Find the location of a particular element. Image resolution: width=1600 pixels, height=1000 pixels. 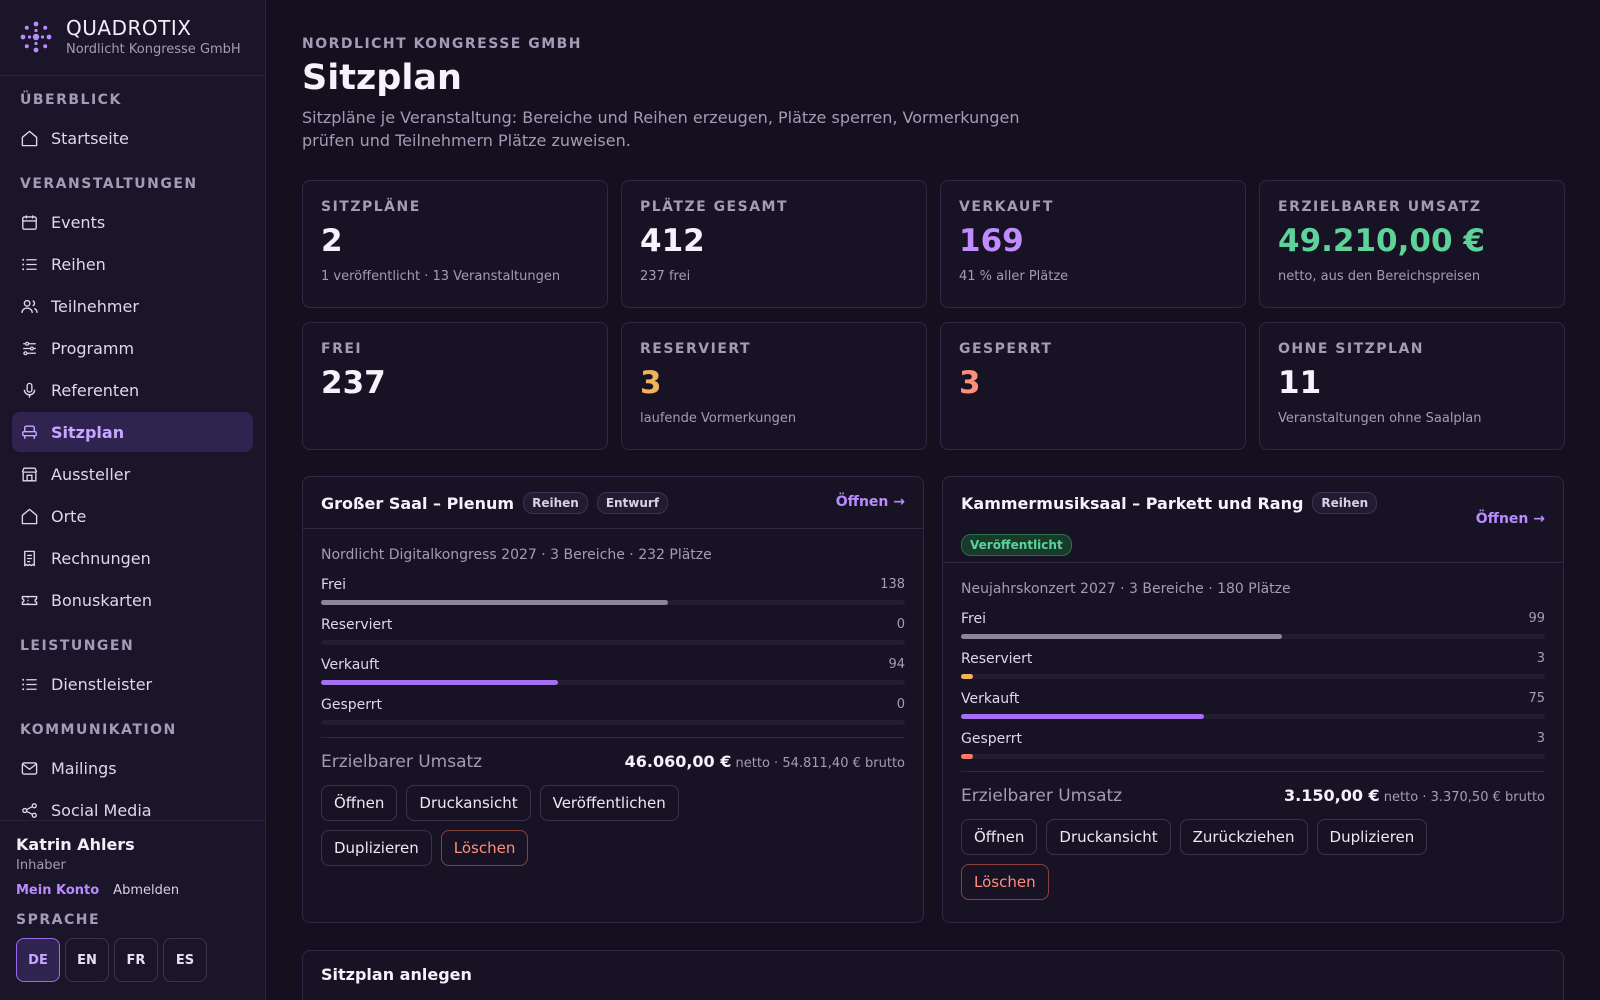

sidebar-item-teilnehmer: Teilnehmer is located at coordinates (132, 306).